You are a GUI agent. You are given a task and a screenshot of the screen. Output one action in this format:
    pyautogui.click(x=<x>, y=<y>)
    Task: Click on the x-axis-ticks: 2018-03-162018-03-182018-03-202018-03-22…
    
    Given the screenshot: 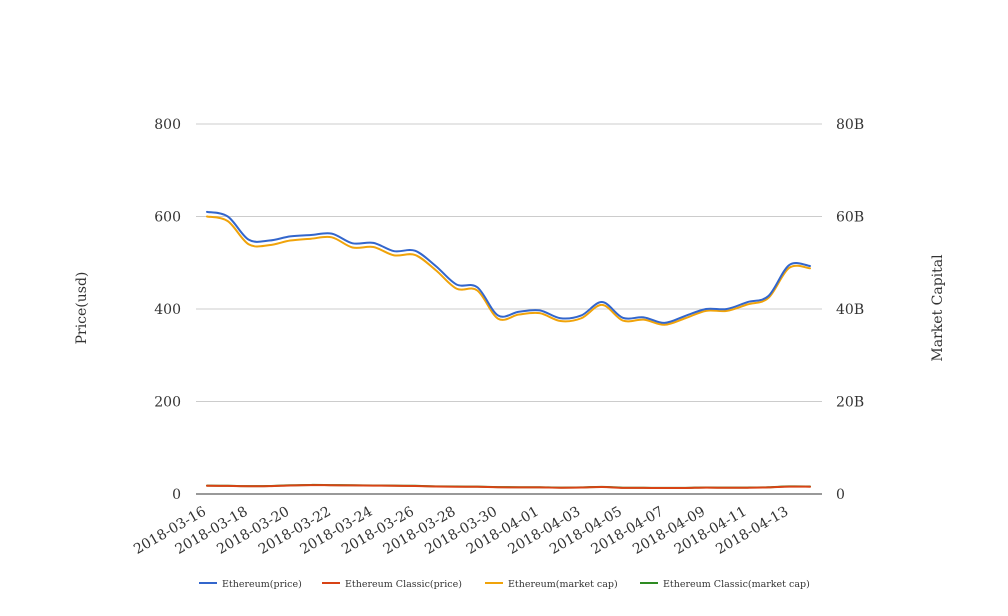 What is the action you would take?
    pyautogui.click(x=461, y=531)
    